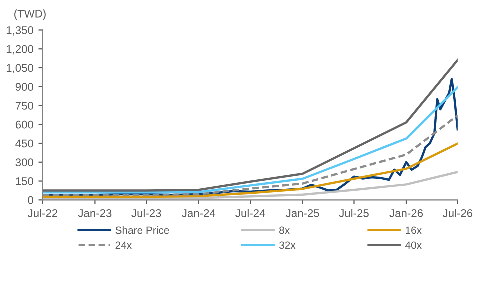  What do you see at coordinates (143, 230) in the screenshot?
I see `legend-label: Share Price` at bounding box center [143, 230].